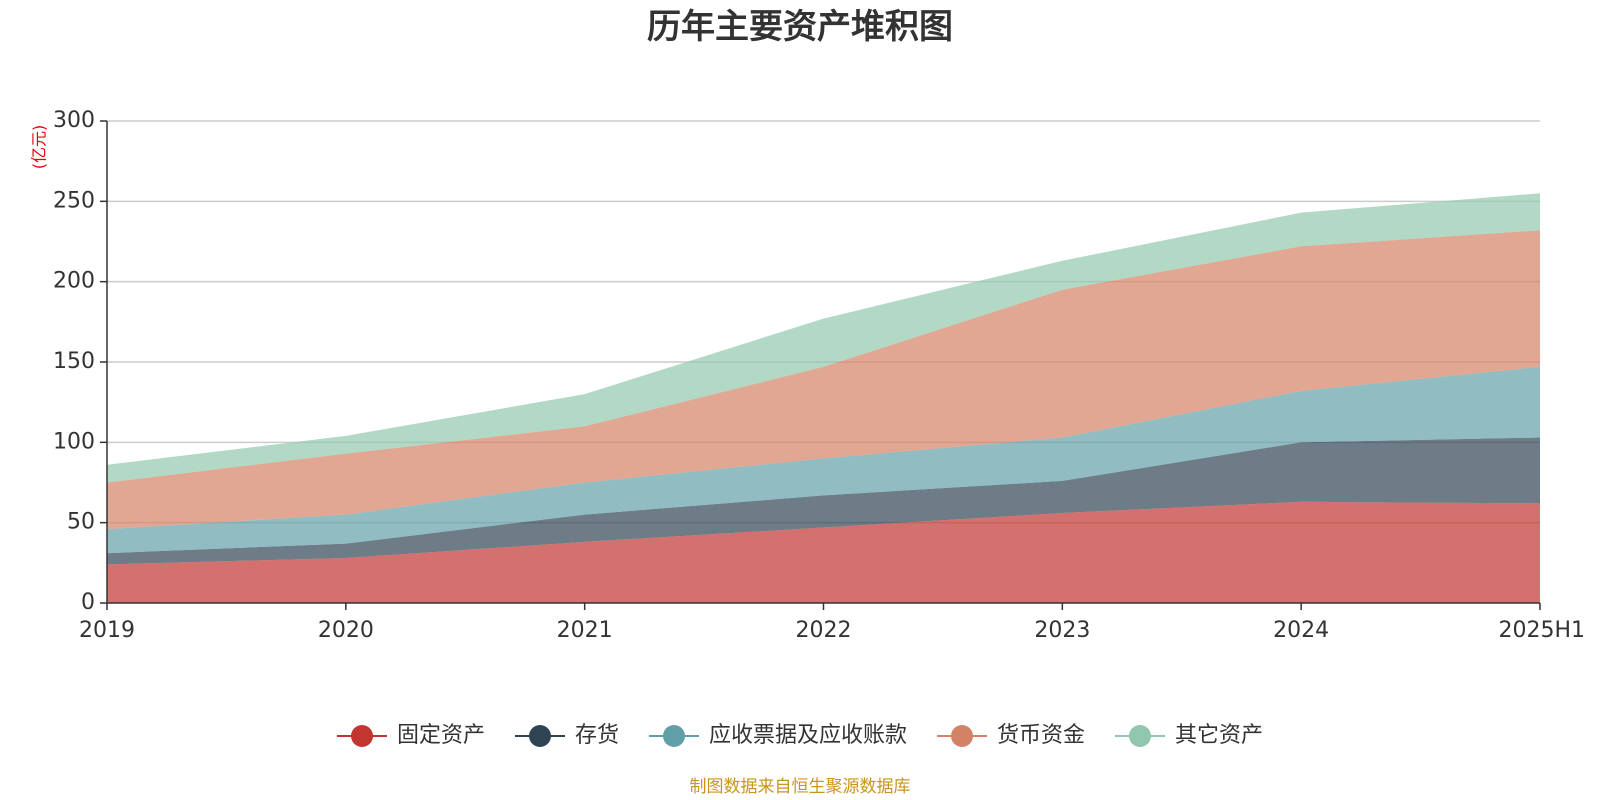 The height and width of the screenshot is (800, 1600). I want to click on y-tick-label: 150, so click(74, 361).